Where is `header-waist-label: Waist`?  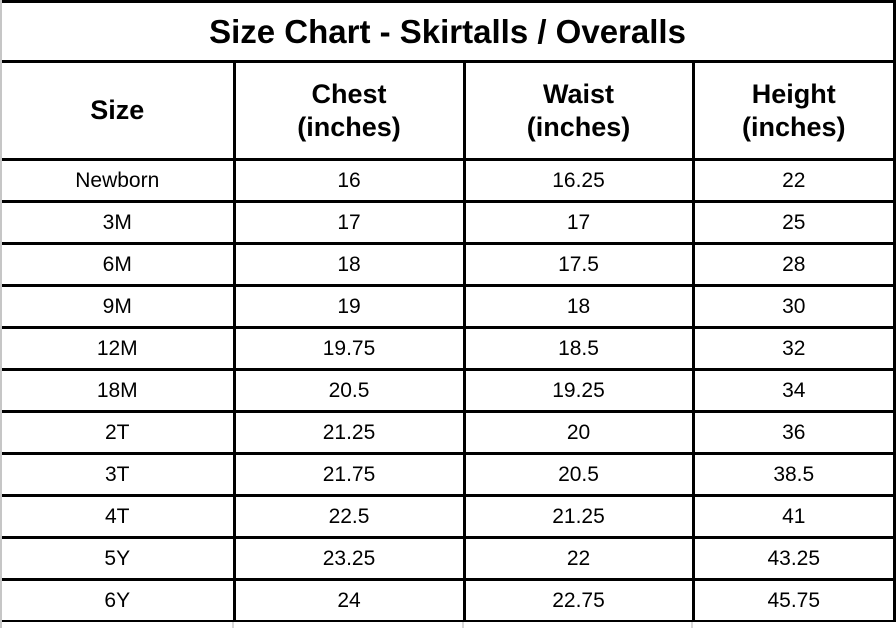 header-waist-label: Waist is located at coordinates (578, 93).